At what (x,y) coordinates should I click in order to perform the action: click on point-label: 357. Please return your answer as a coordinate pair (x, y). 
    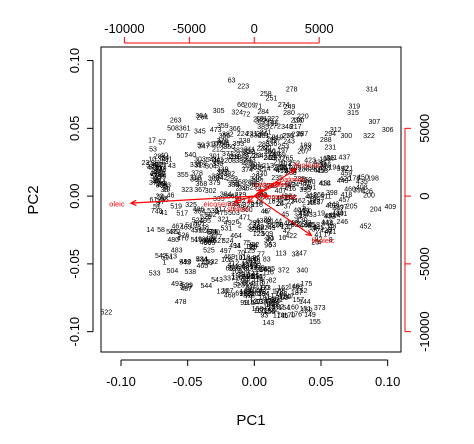
    Looking at the image, I should click on (258, 183).